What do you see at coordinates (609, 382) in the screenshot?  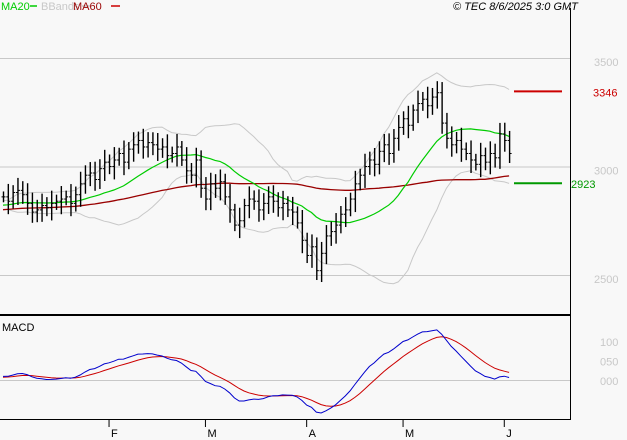 I see `macd-tick-label: 000` at bounding box center [609, 382].